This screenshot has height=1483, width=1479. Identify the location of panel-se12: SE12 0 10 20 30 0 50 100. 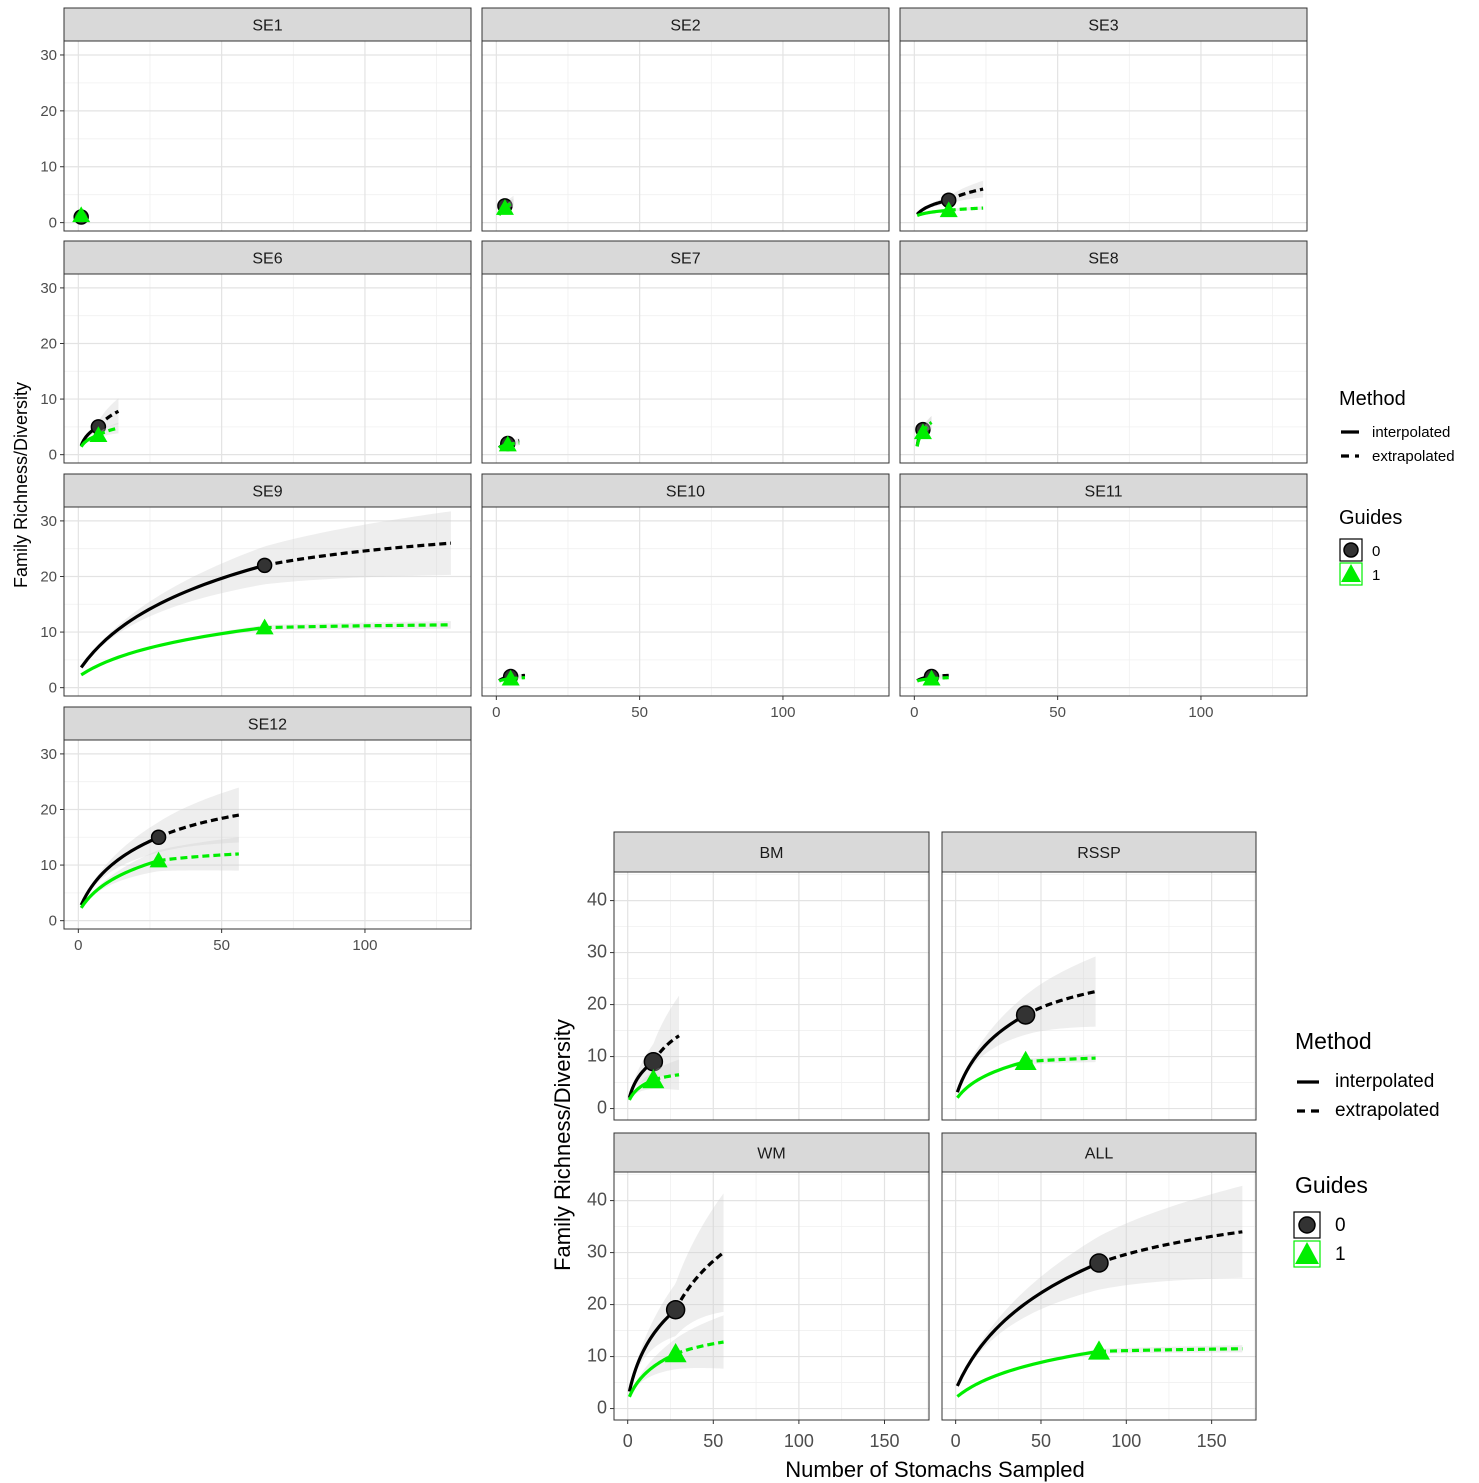
(256, 830).